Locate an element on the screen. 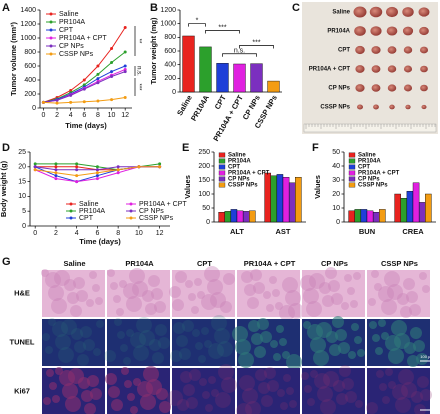  legend-label: CSSP NPs is located at coordinates (373, 186).